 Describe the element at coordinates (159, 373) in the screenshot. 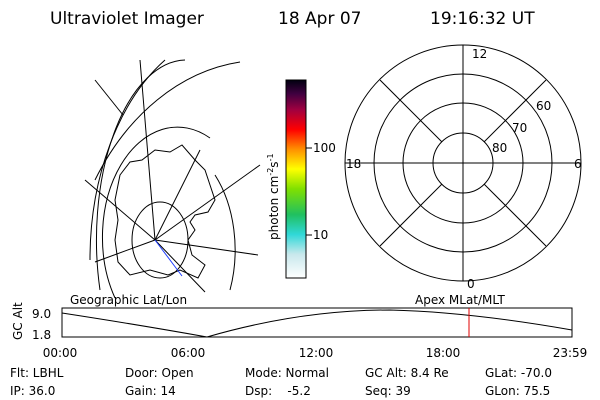

I see `status-field: Door: Open` at that location.